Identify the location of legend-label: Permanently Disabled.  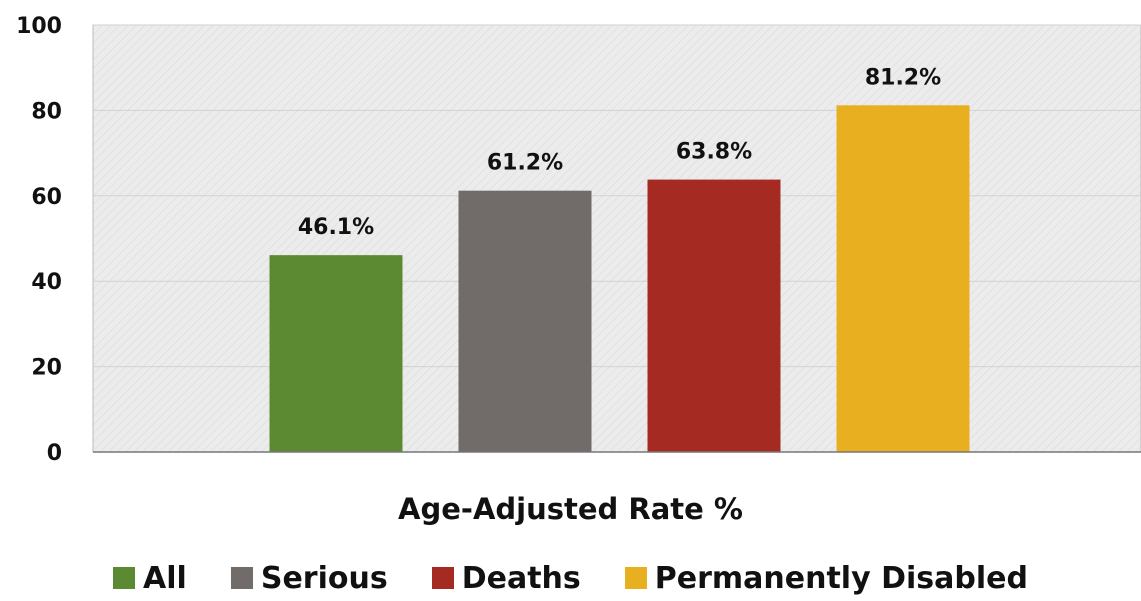
(841, 578).